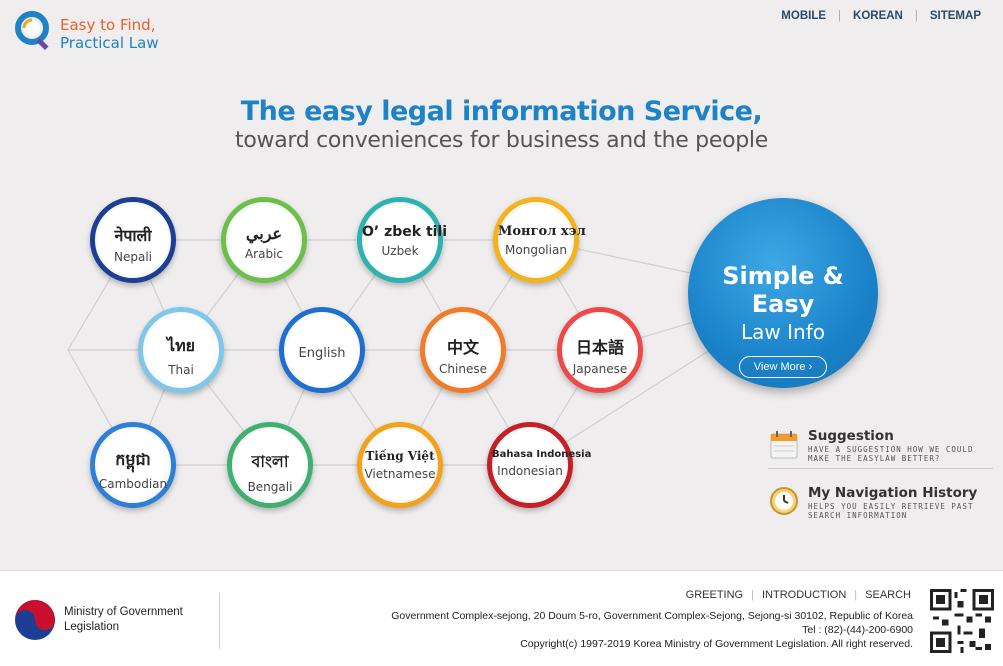 The width and height of the screenshot is (1003, 666). What do you see at coordinates (264, 240) in the screenshot?
I see `lang-arabic: عربي Arabic` at bounding box center [264, 240].